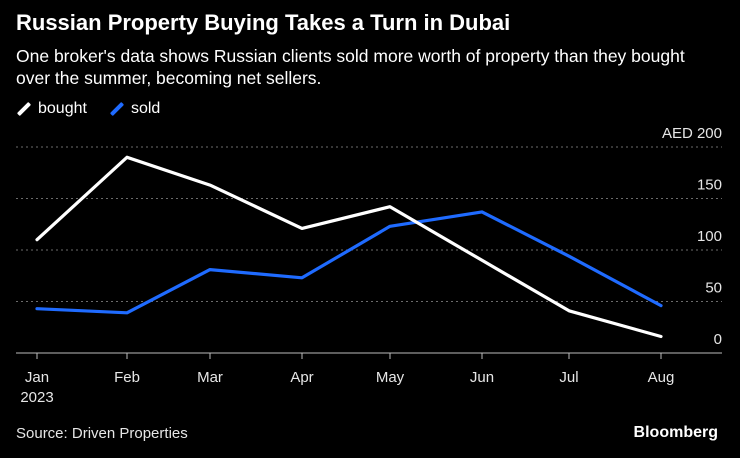  What do you see at coordinates (88, 109) in the screenshot?
I see `legend: bought sold` at bounding box center [88, 109].